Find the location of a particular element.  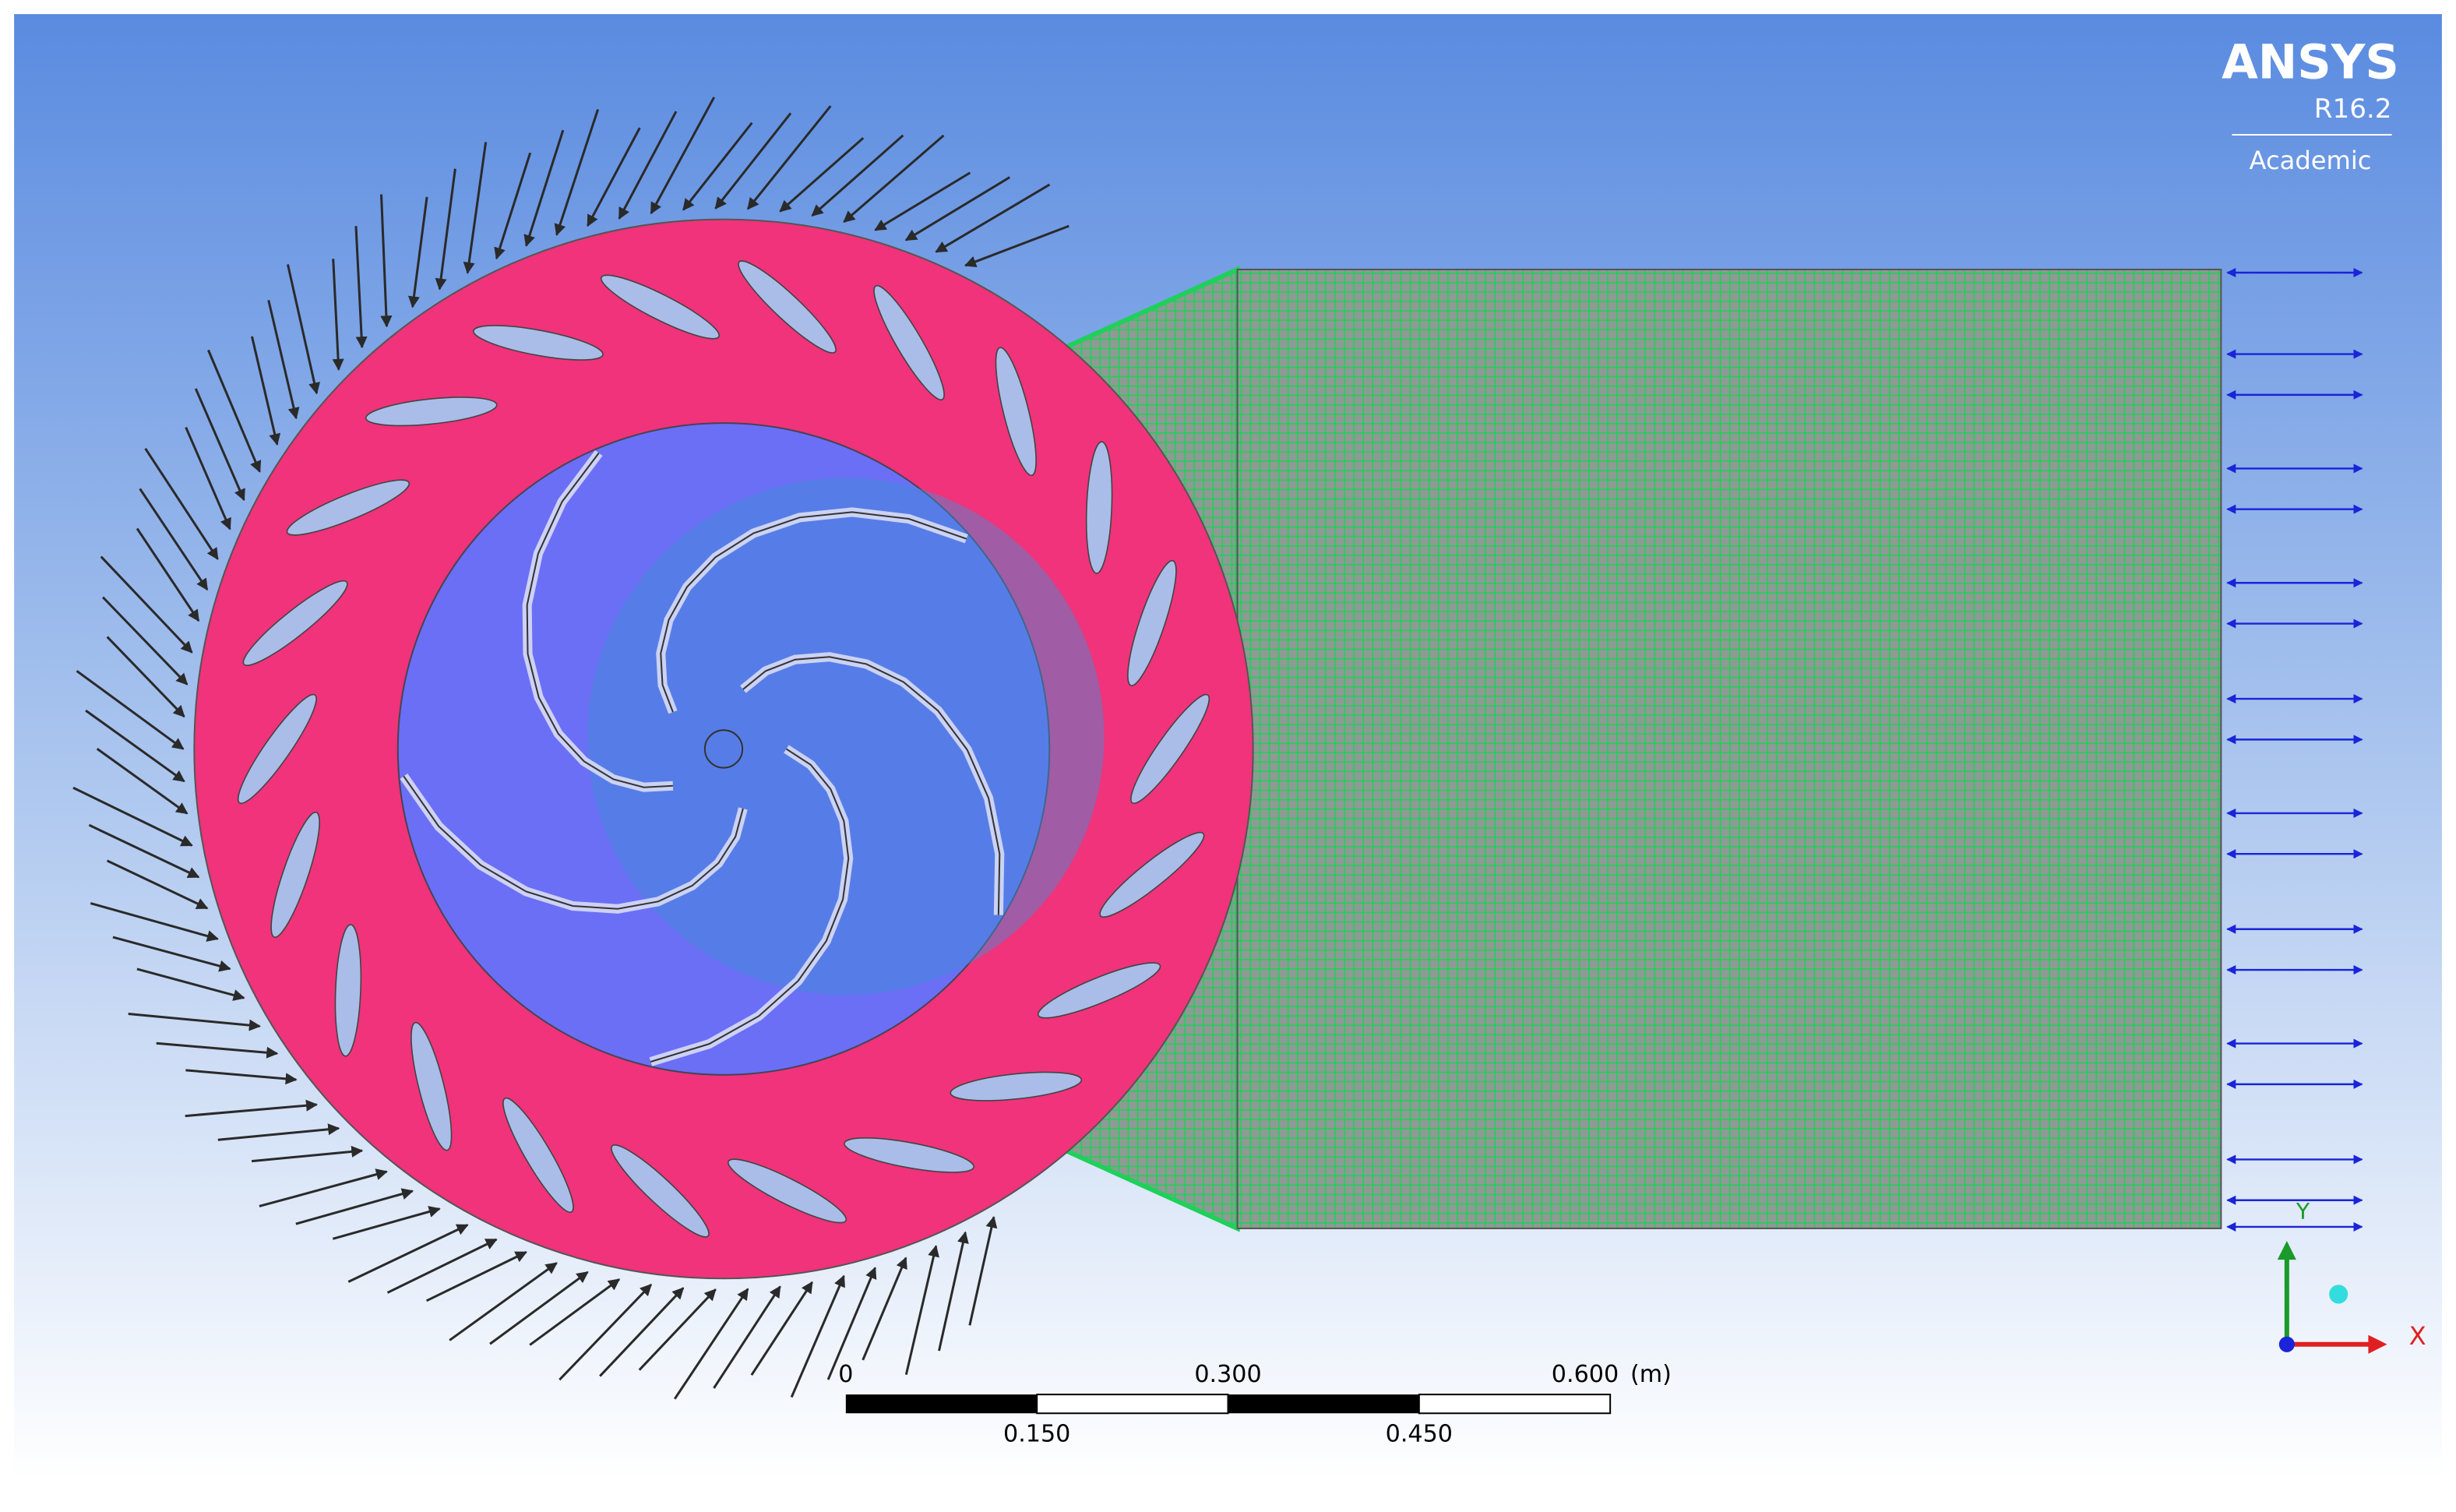

impeller is located at coordinates (723, 749).